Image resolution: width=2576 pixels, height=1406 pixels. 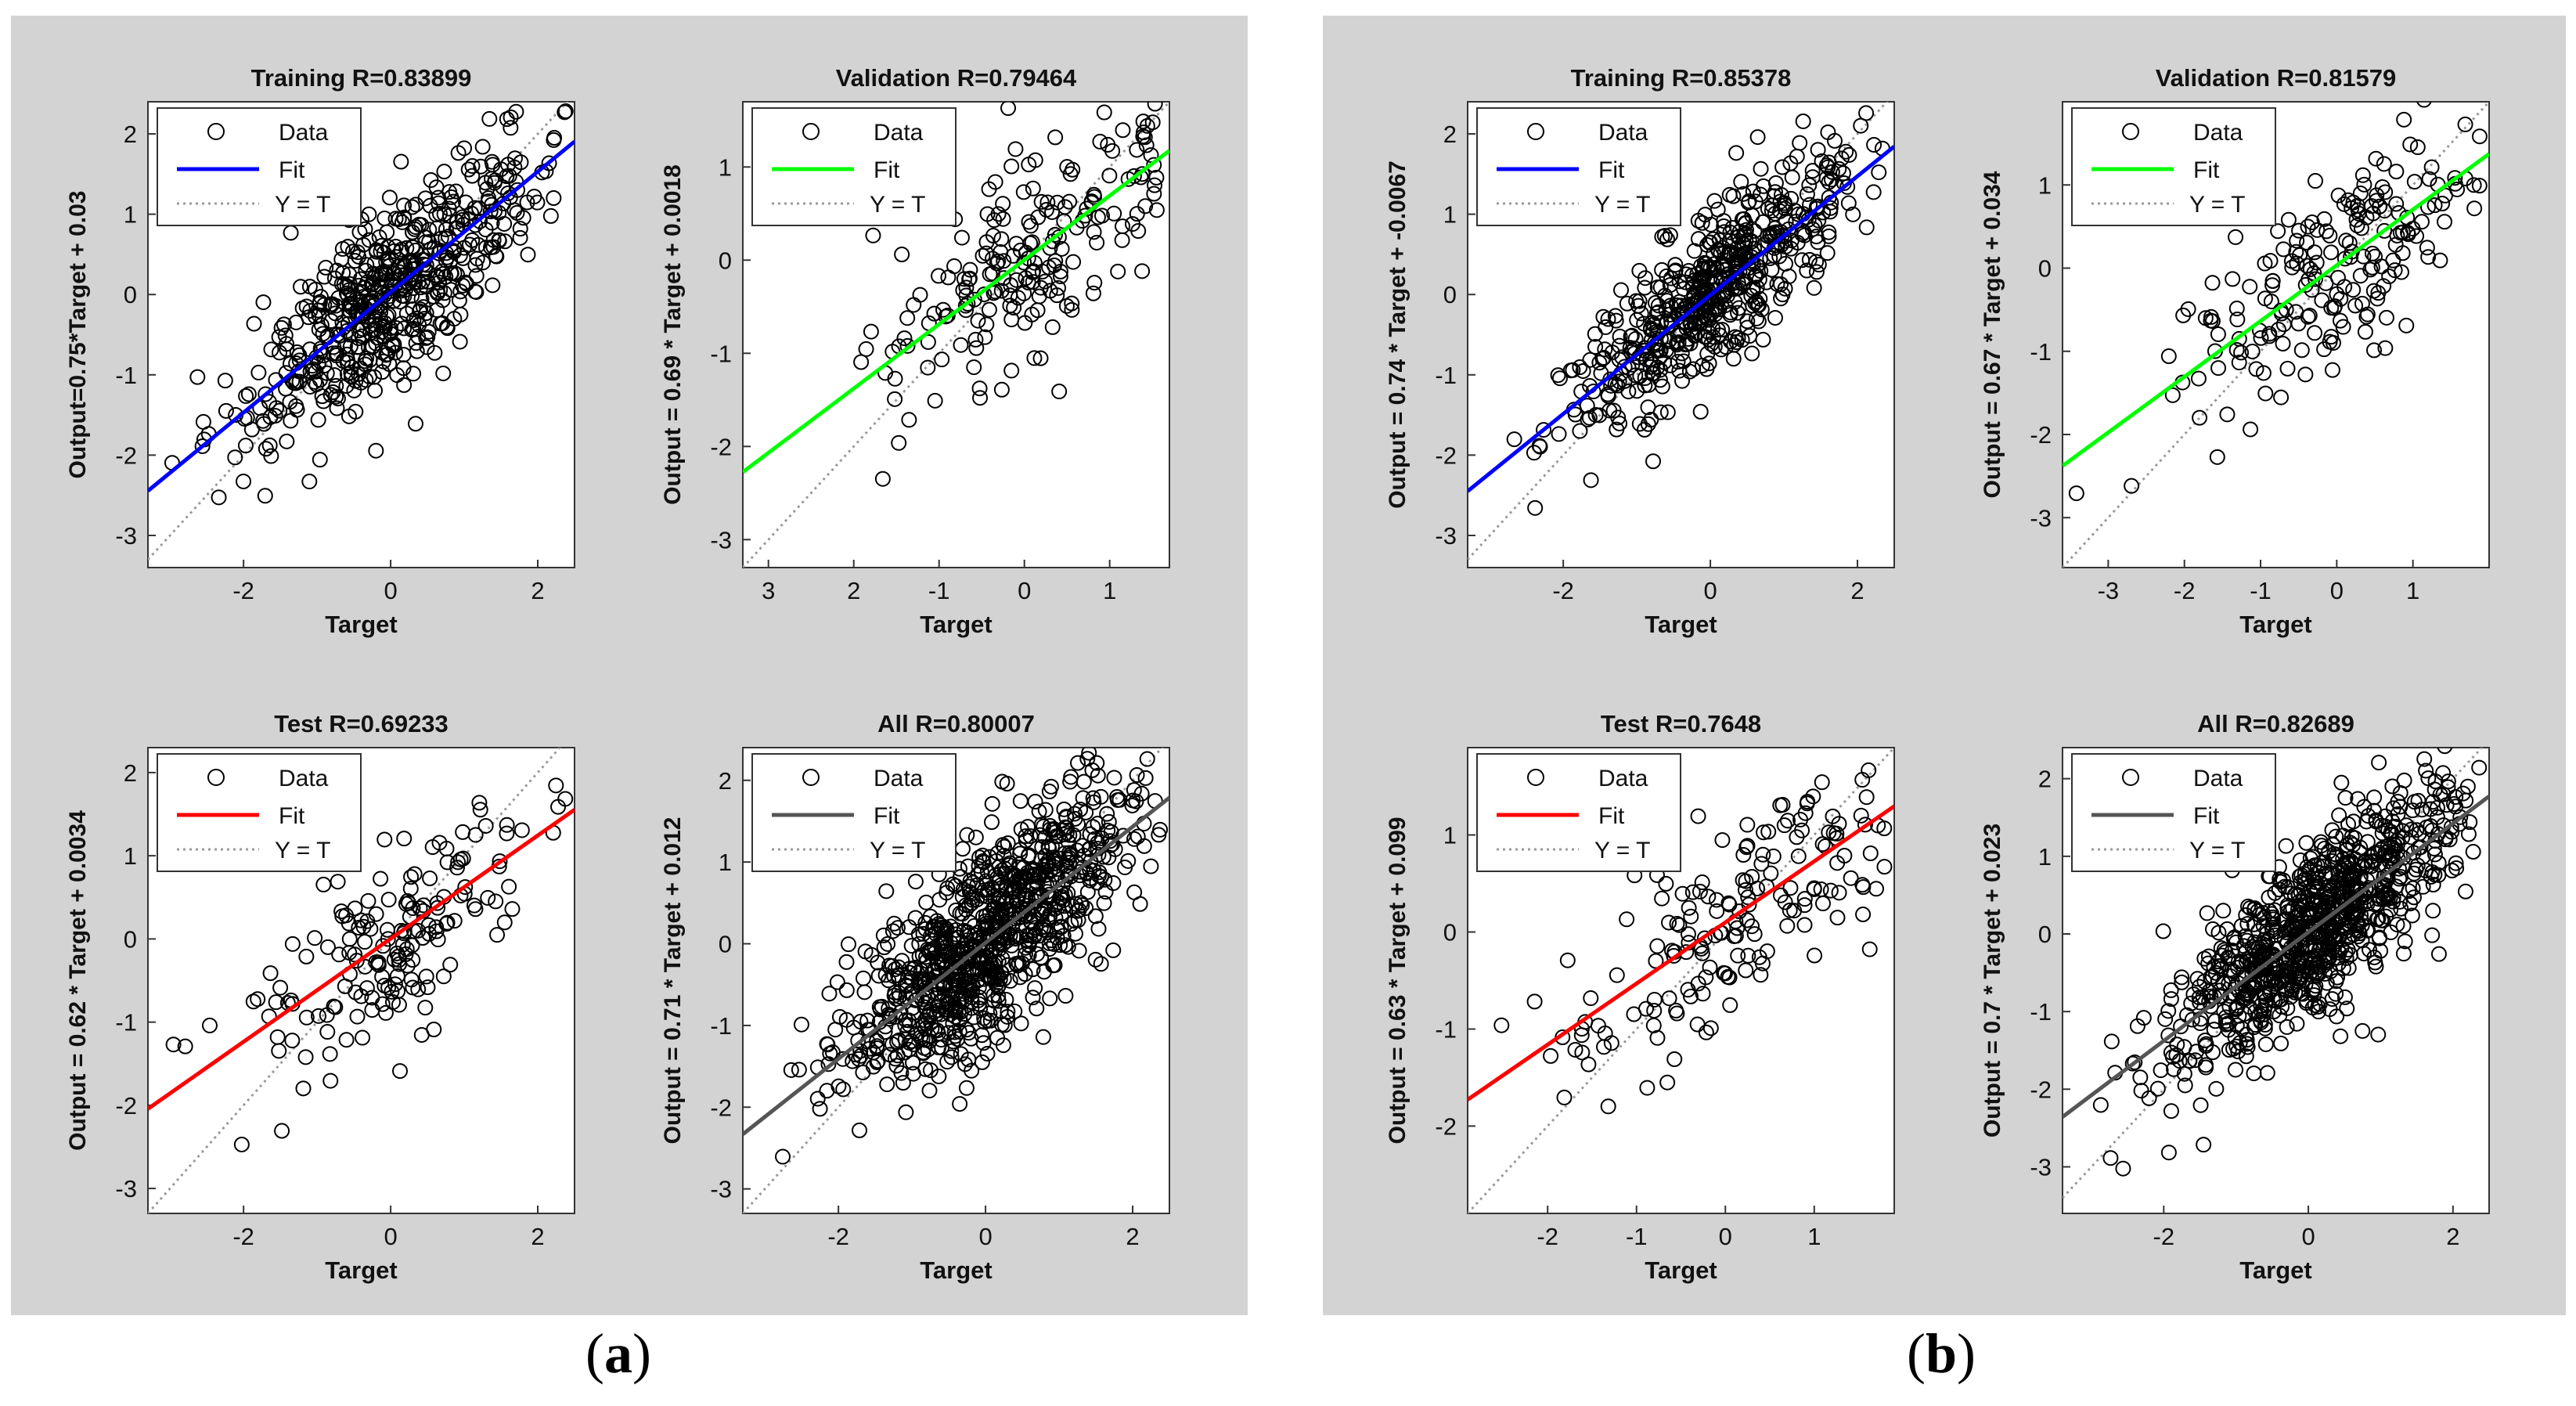 I want to click on caption-b-letter: b, so click(x=1941, y=1354).